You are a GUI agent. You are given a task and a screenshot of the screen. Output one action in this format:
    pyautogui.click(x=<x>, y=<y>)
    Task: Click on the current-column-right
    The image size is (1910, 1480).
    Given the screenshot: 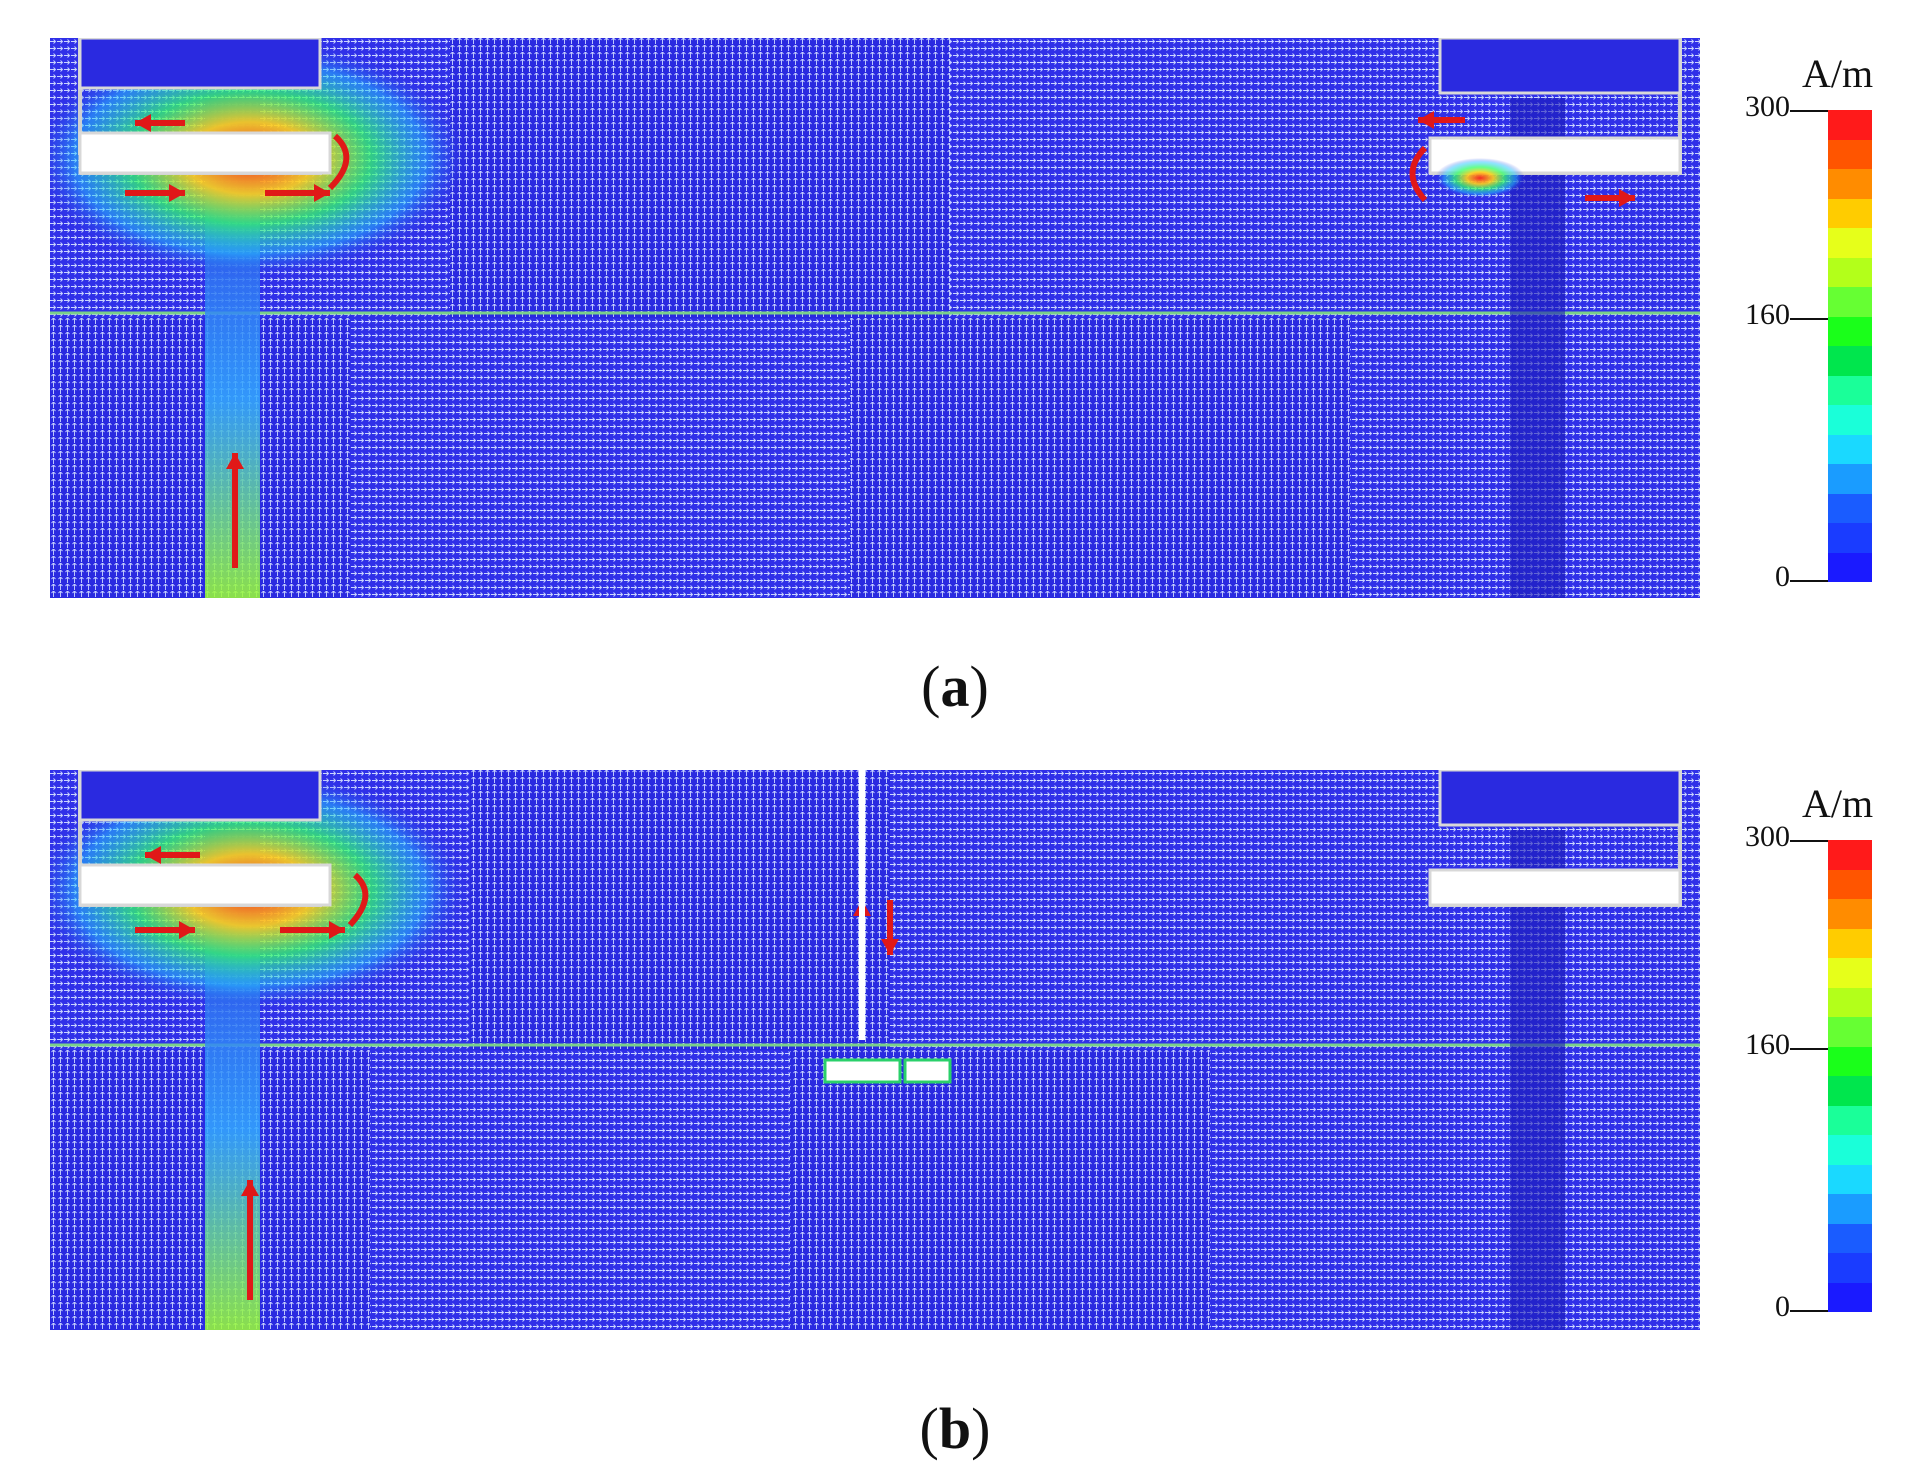 What is the action you would take?
    pyautogui.click(x=1537, y=1080)
    